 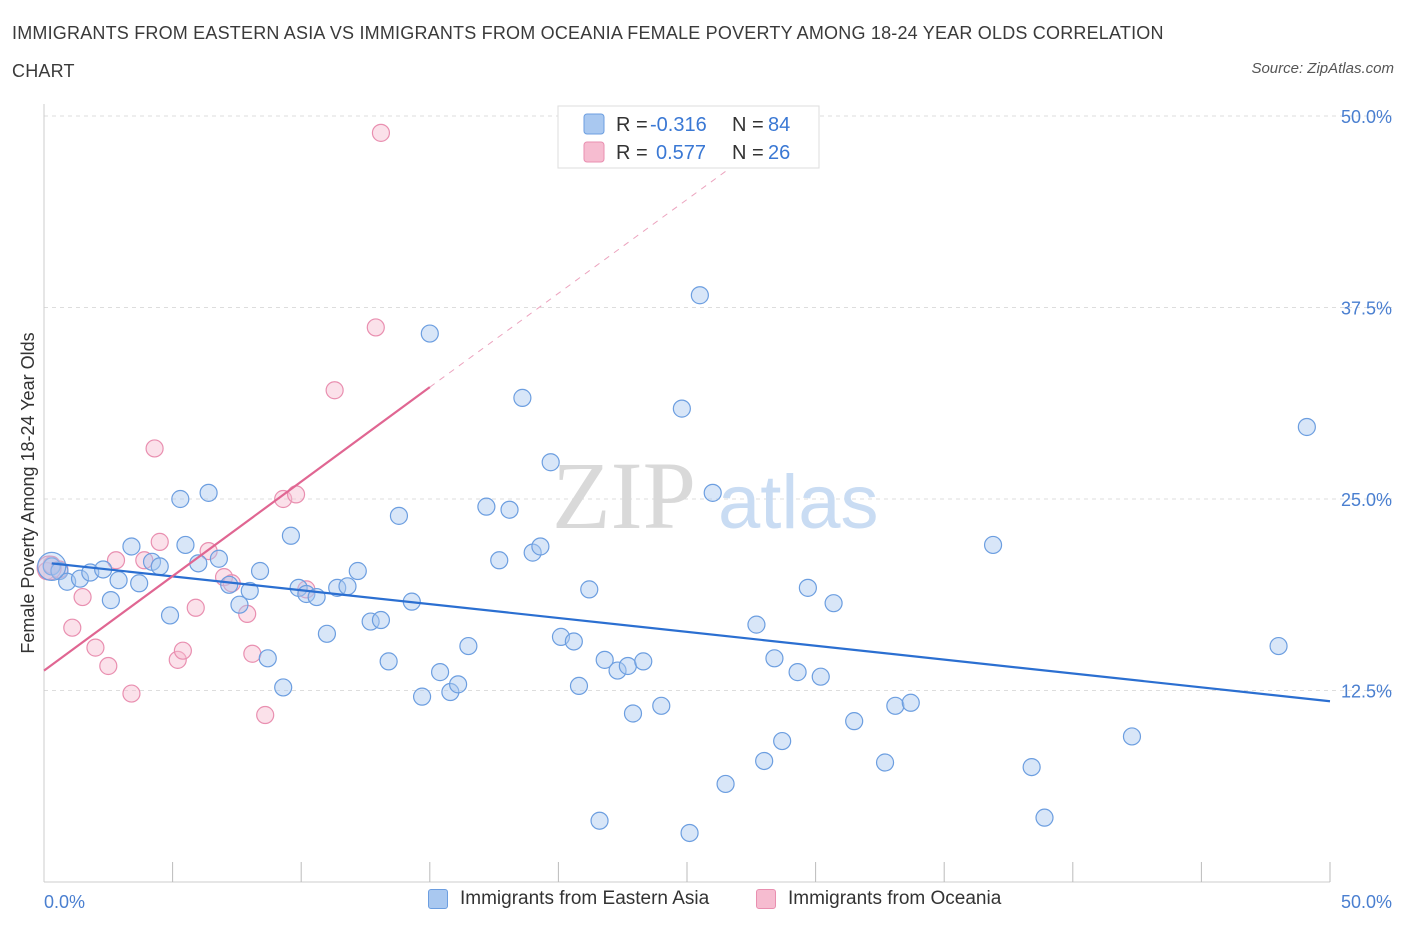 I want to click on legend-item-eastern-asia: Immigrants from Eastern Asia, so click(x=568, y=899).